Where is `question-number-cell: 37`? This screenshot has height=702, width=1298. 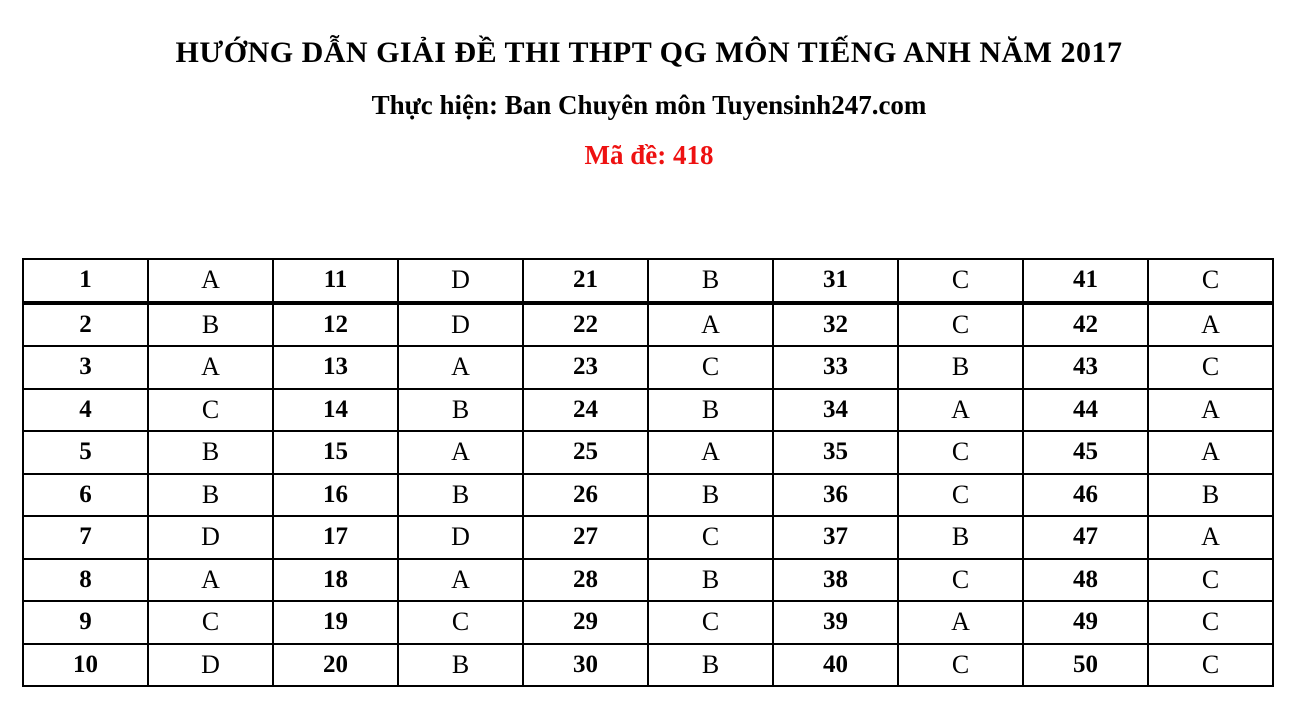 question-number-cell: 37 is located at coordinates (835, 537).